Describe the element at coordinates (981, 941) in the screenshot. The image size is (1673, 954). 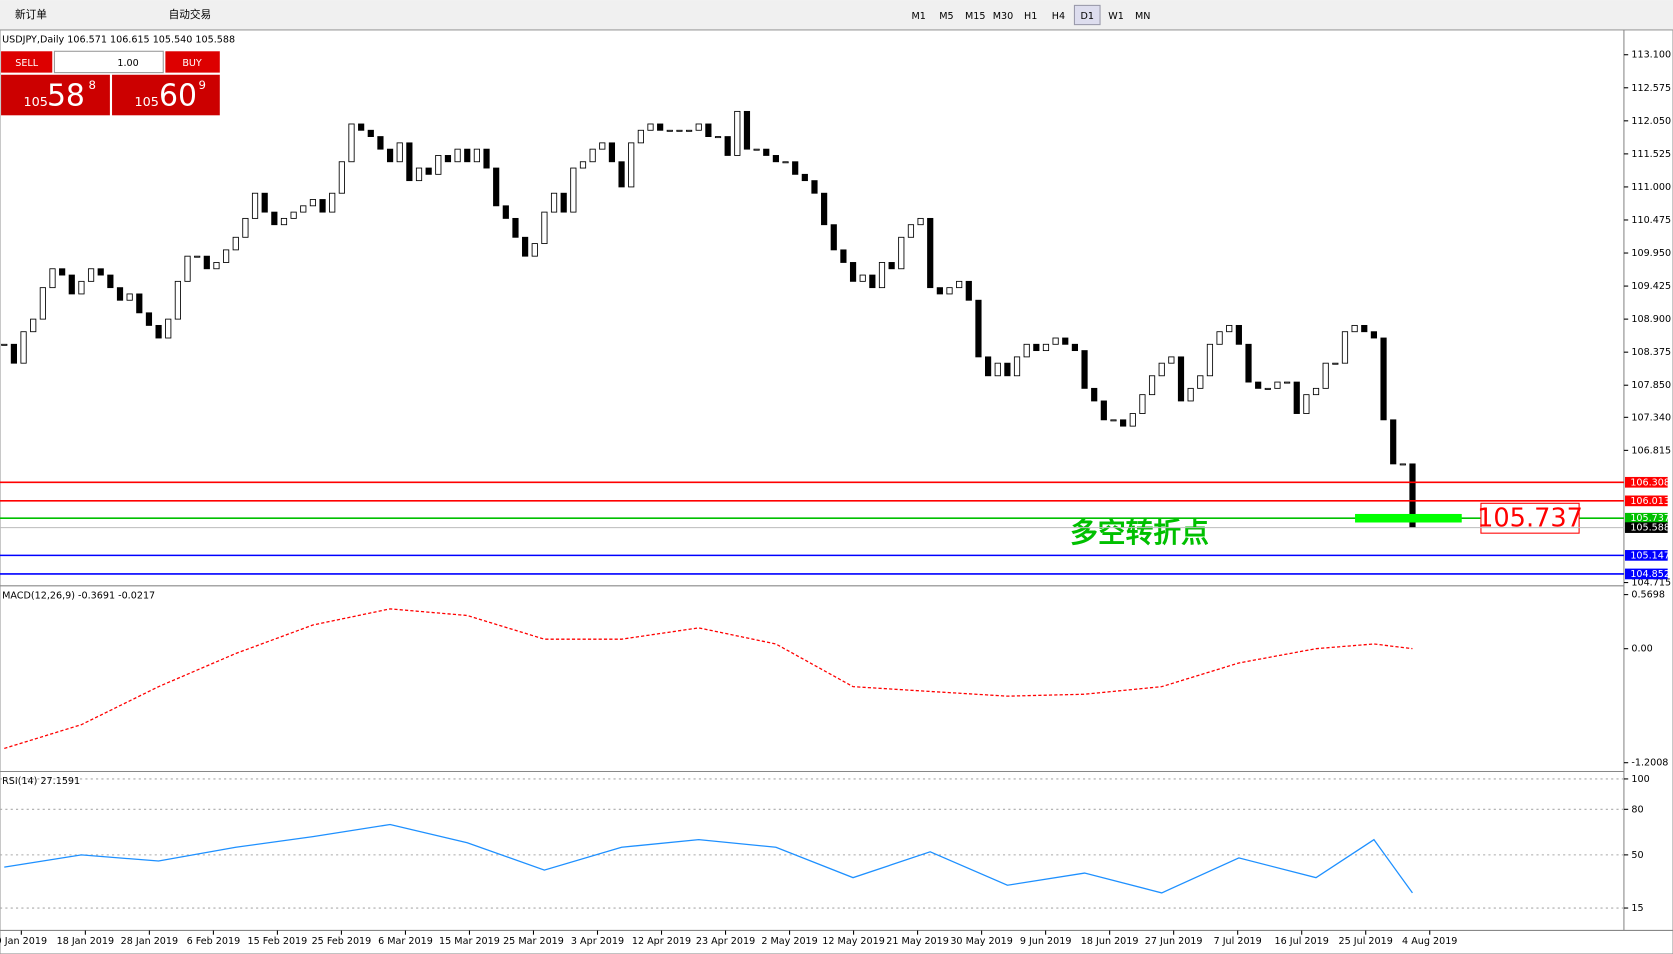
I see `x-tick-label: 30 May 2019` at that location.